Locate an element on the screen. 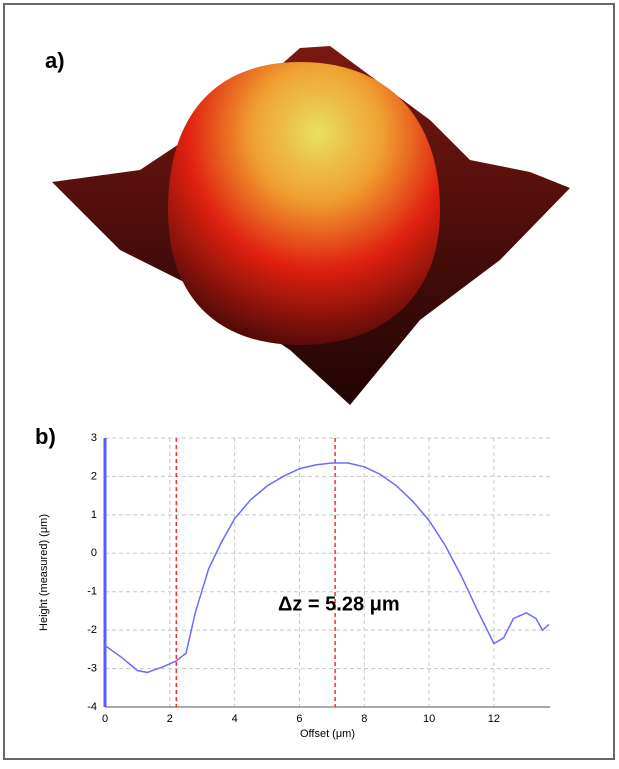 The image size is (619, 769). y-tick-label: -3 is located at coordinates (92, 668).